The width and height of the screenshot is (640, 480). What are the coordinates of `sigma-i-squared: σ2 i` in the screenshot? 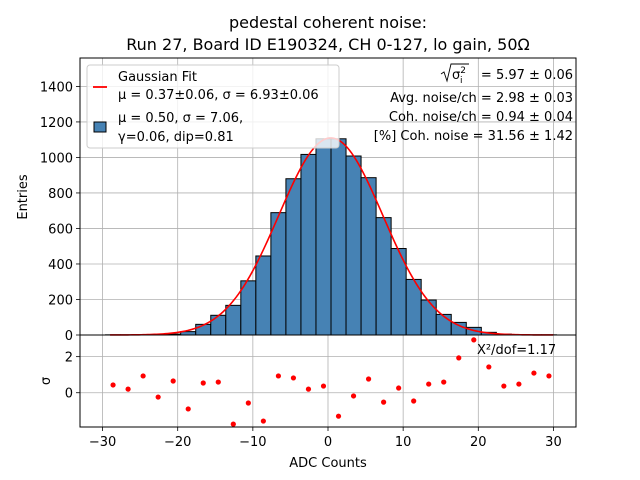 It's located at (459, 76).